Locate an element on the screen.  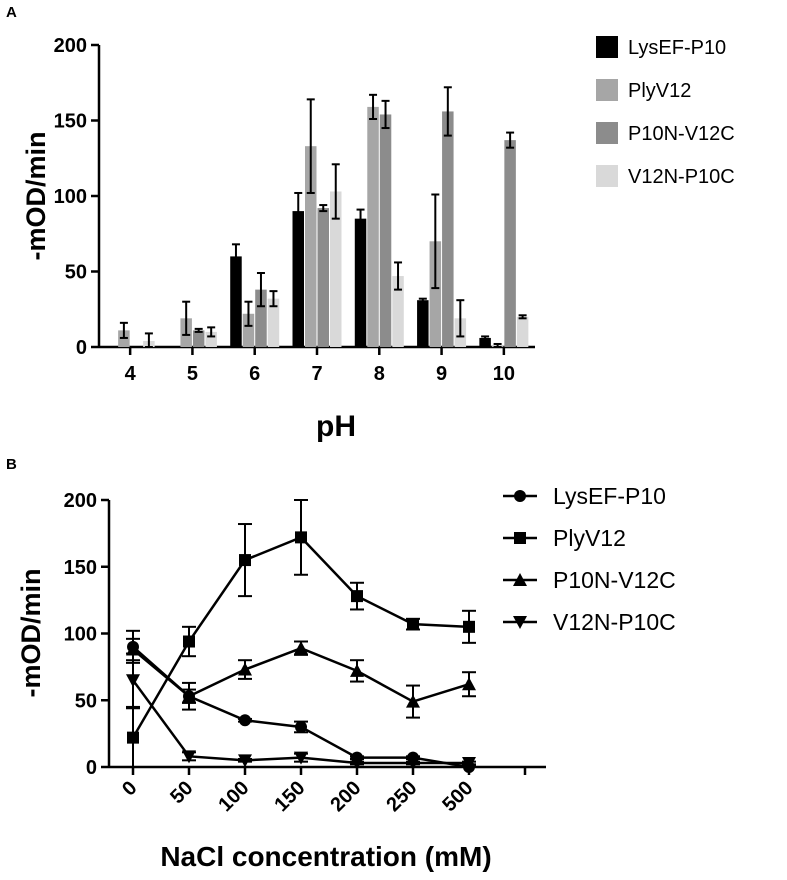
panel-a-x-tick-label: 6 is located at coordinates (254, 374).